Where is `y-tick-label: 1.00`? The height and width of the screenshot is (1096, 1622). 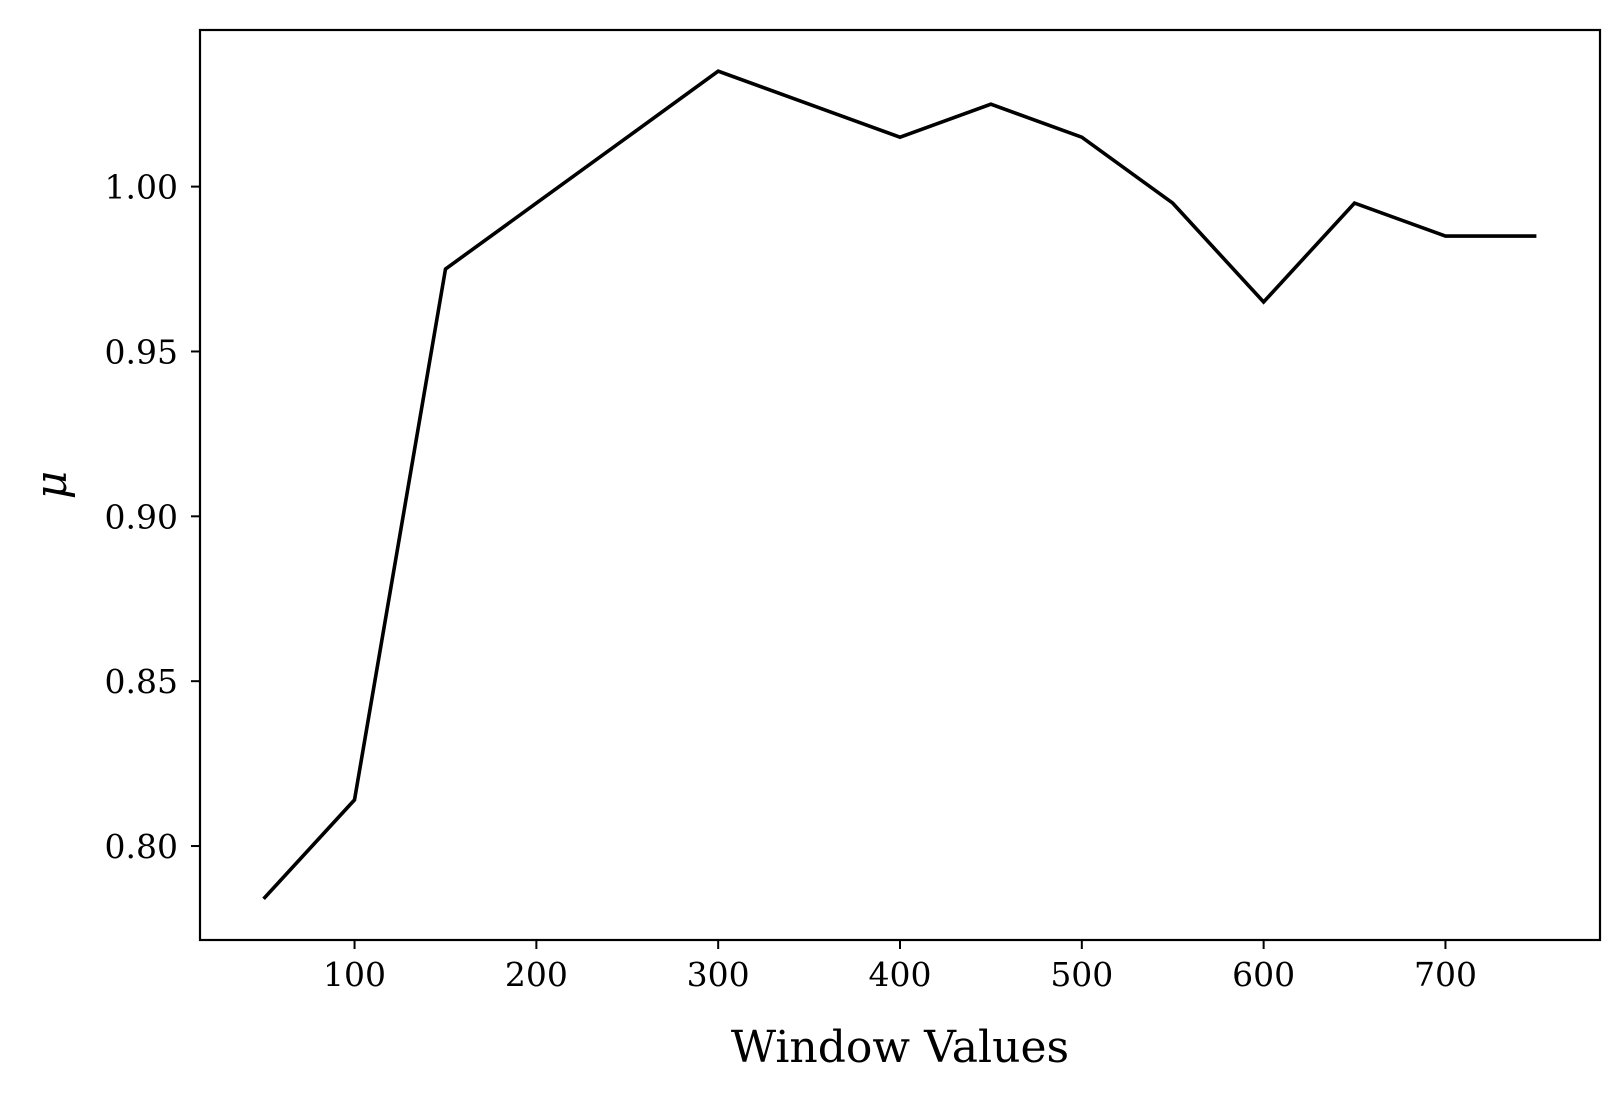
y-tick-label: 1.00 is located at coordinates (141, 187).